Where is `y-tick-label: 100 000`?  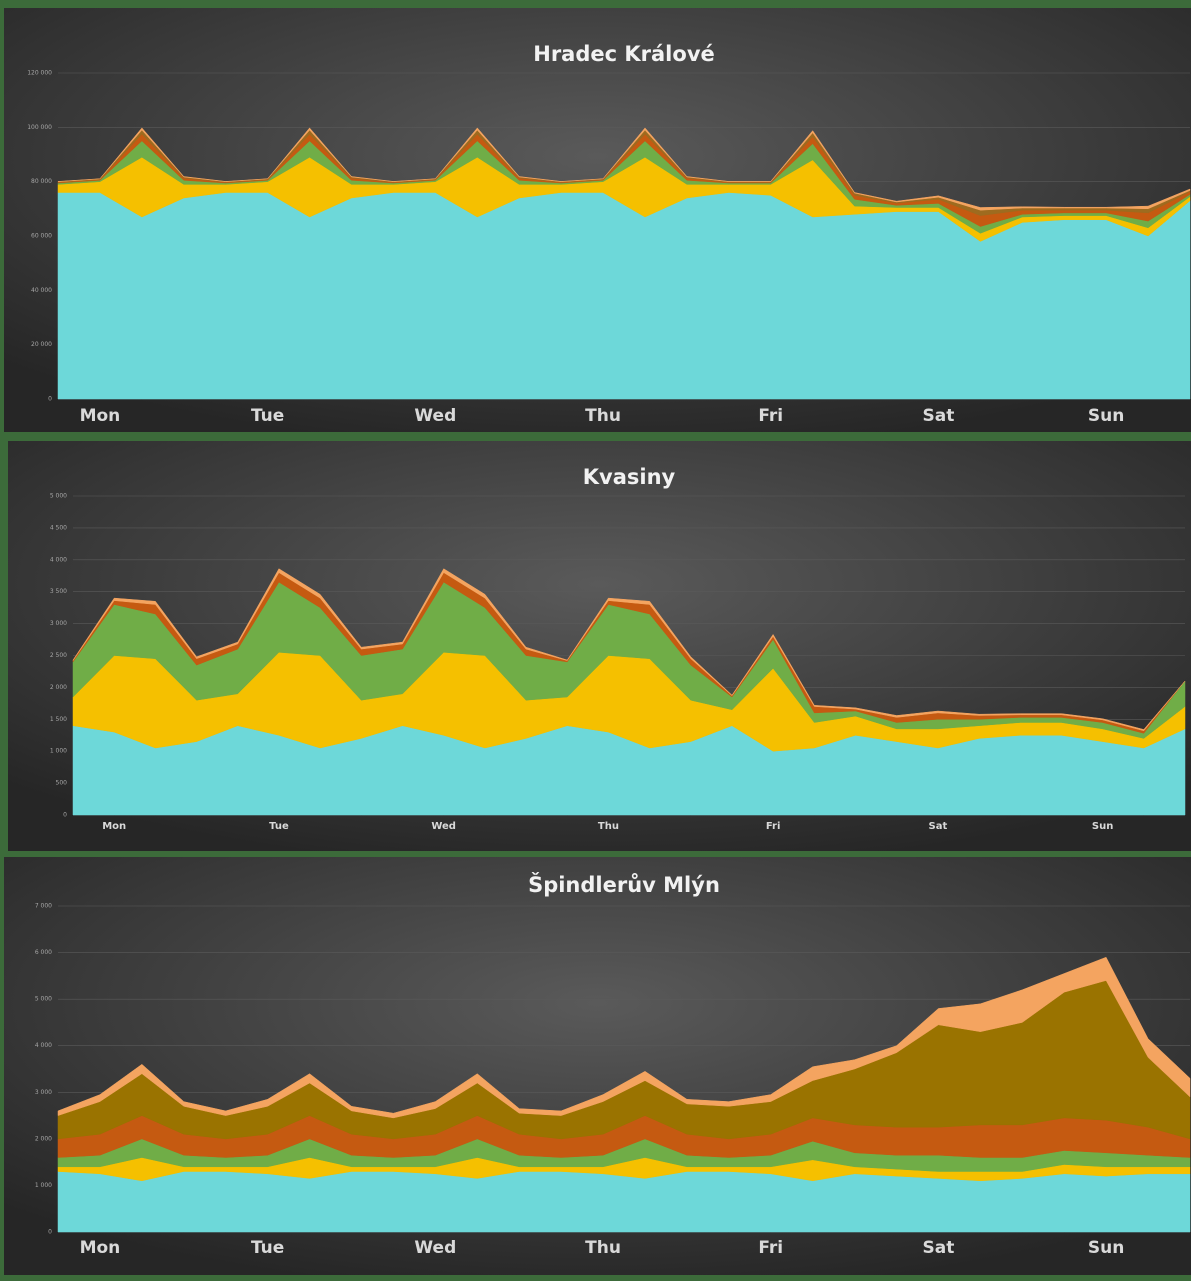 y-tick-label: 100 000 is located at coordinates (39, 127).